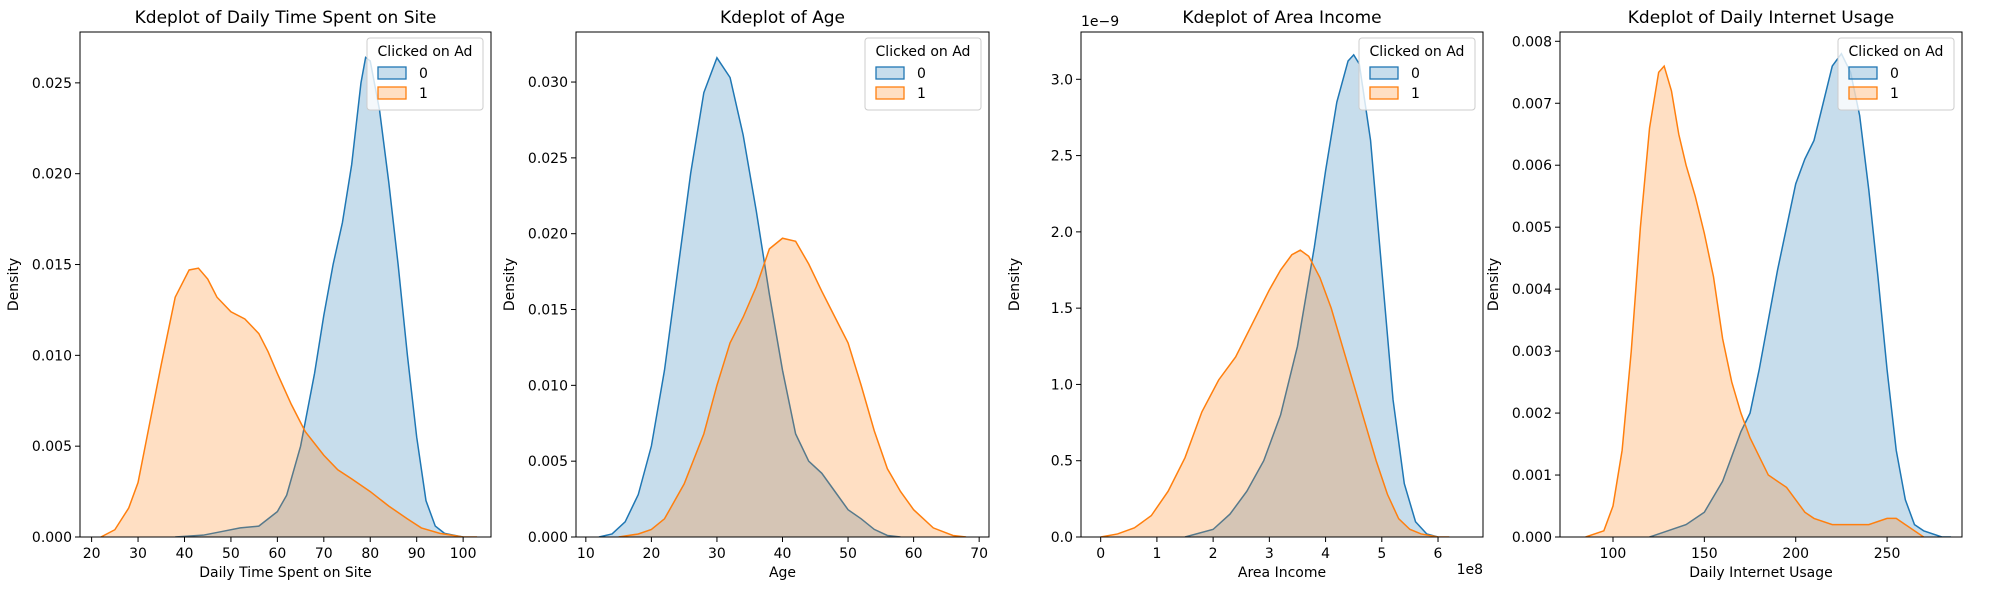  What do you see at coordinates (1100, 22) in the screenshot?
I see `y-offset-text: 1e−9` at bounding box center [1100, 22].